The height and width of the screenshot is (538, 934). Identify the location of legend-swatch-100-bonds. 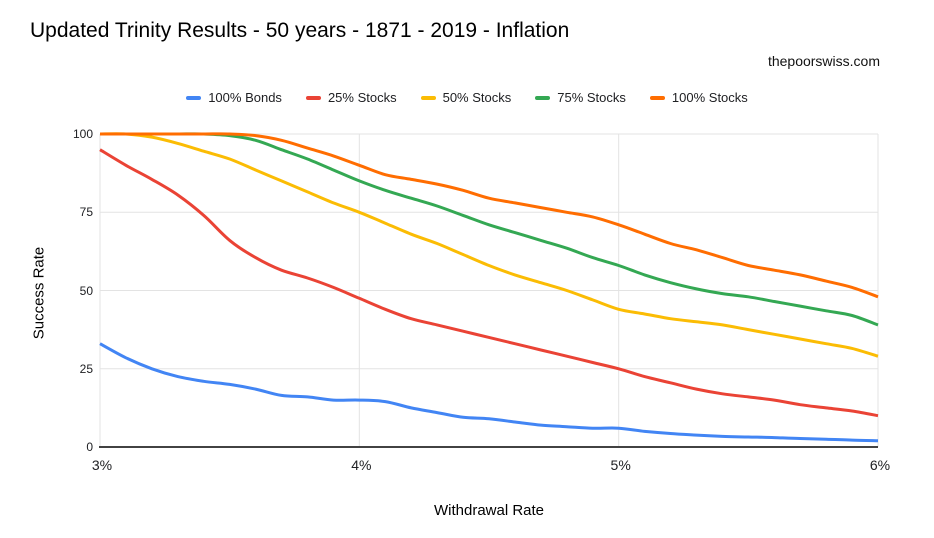
(194, 97).